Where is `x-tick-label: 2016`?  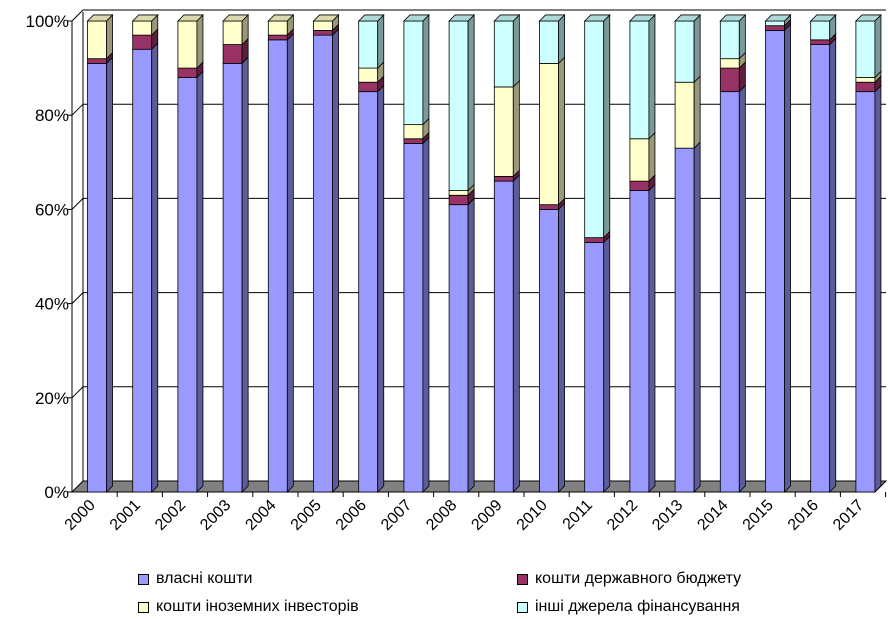
x-tick-label: 2016 is located at coordinates (803, 515).